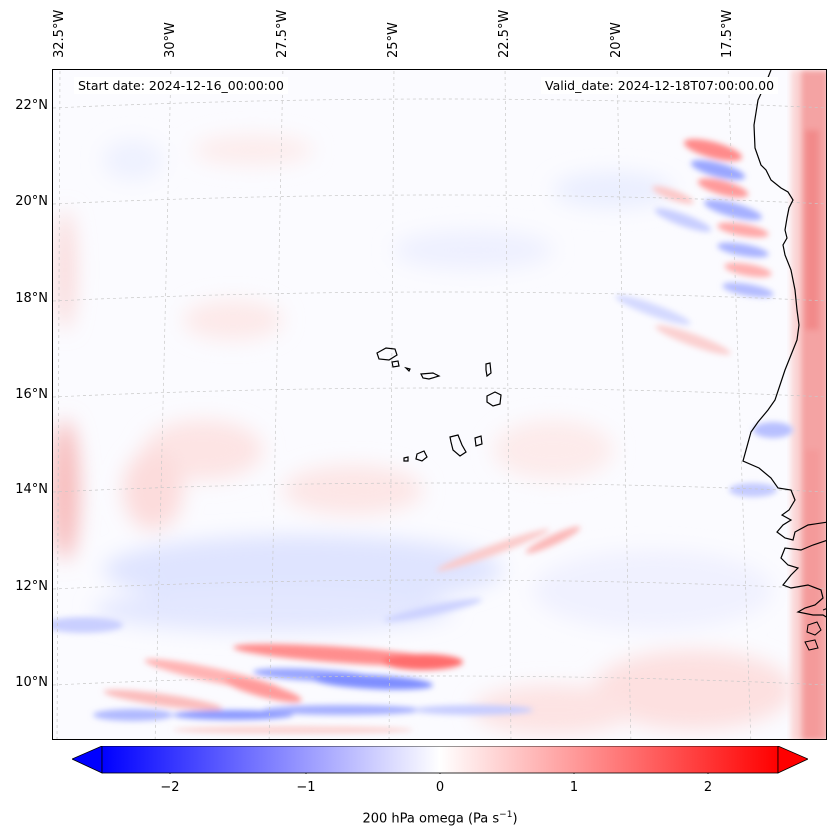  What do you see at coordinates (660, 85) in the screenshot?
I see `valid-date-label: Valid_date: 2024-12-18T07:00:00.00` at bounding box center [660, 85].